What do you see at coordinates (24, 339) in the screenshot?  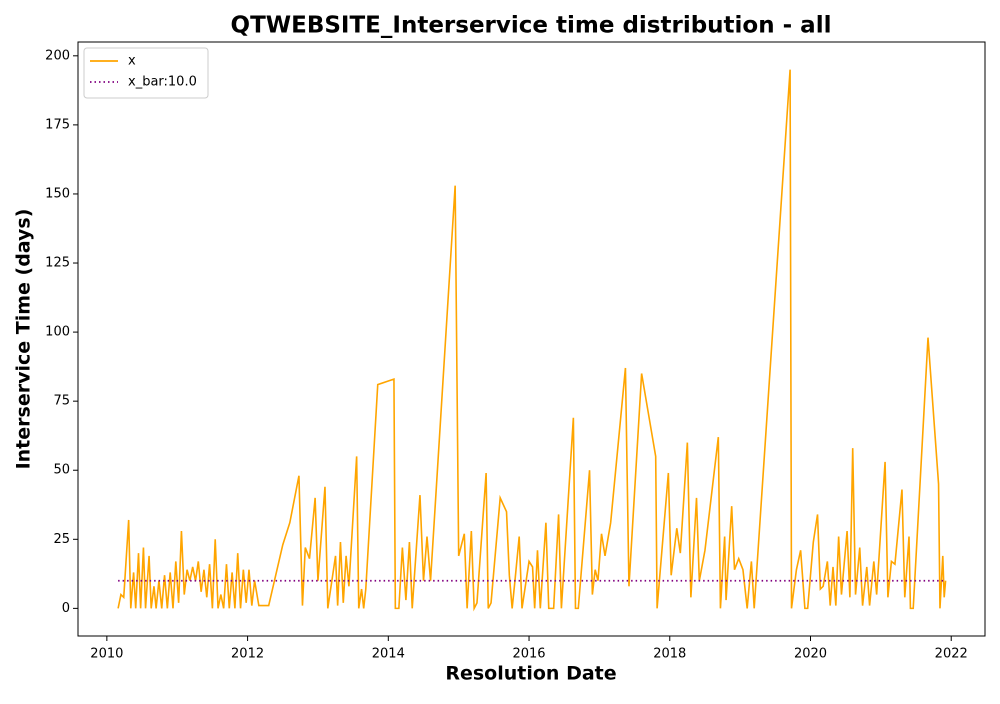 I see `y-axis-label: Interservice Time (days)` at bounding box center [24, 339].